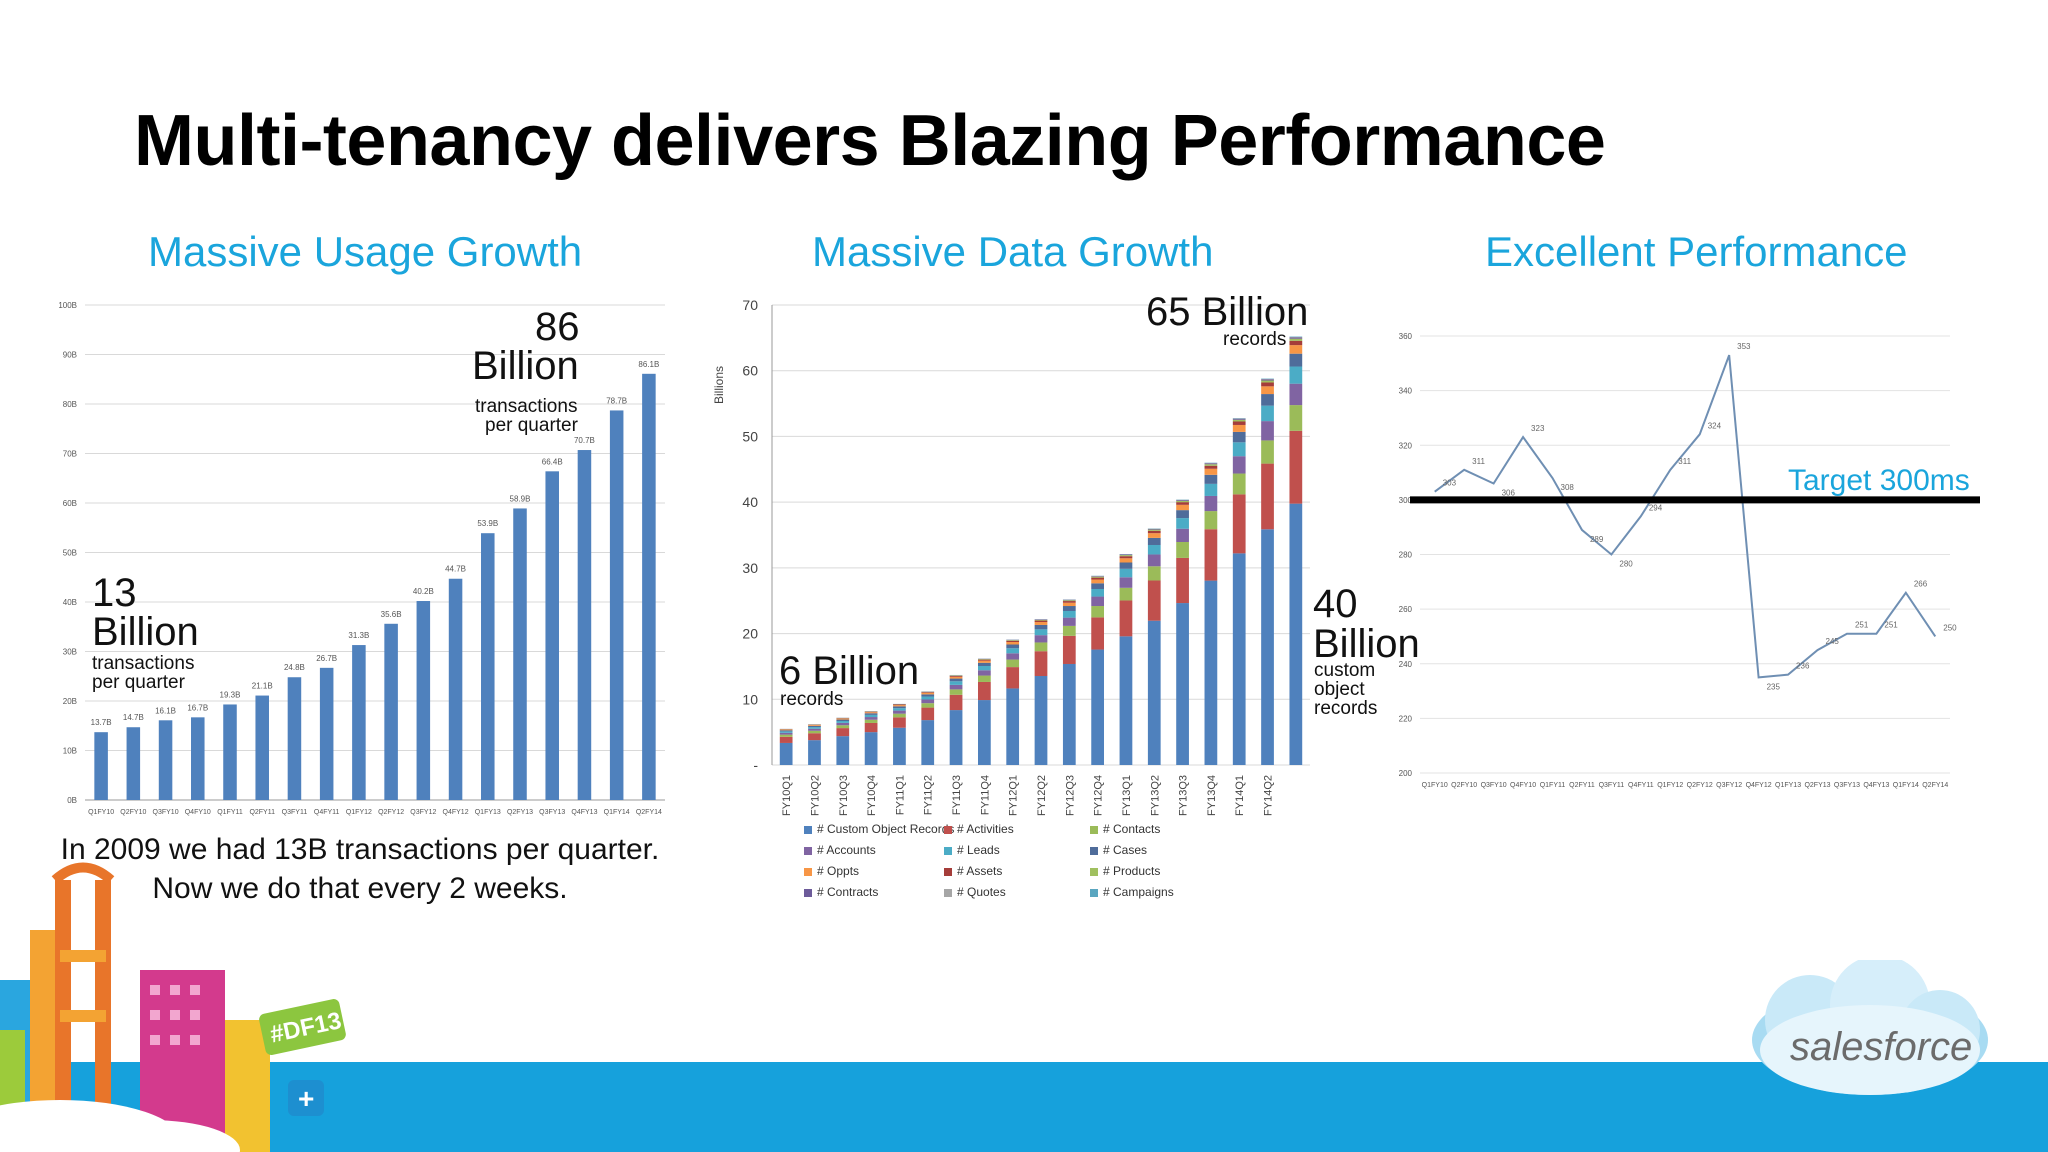 This screenshot has height=1152, width=2048. What do you see at coordinates (750, 502) in the screenshot?
I see `data-y-tick: 40` at bounding box center [750, 502].